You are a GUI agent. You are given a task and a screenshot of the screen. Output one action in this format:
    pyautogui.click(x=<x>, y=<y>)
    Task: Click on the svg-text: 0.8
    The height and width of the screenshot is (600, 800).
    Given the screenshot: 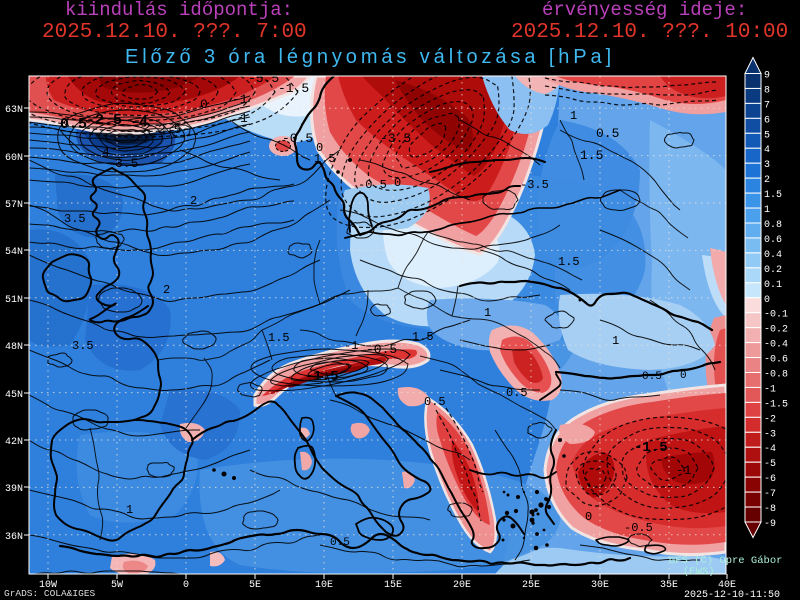 What is the action you would take?
    pyautogui.click(x=773, y=225)
    